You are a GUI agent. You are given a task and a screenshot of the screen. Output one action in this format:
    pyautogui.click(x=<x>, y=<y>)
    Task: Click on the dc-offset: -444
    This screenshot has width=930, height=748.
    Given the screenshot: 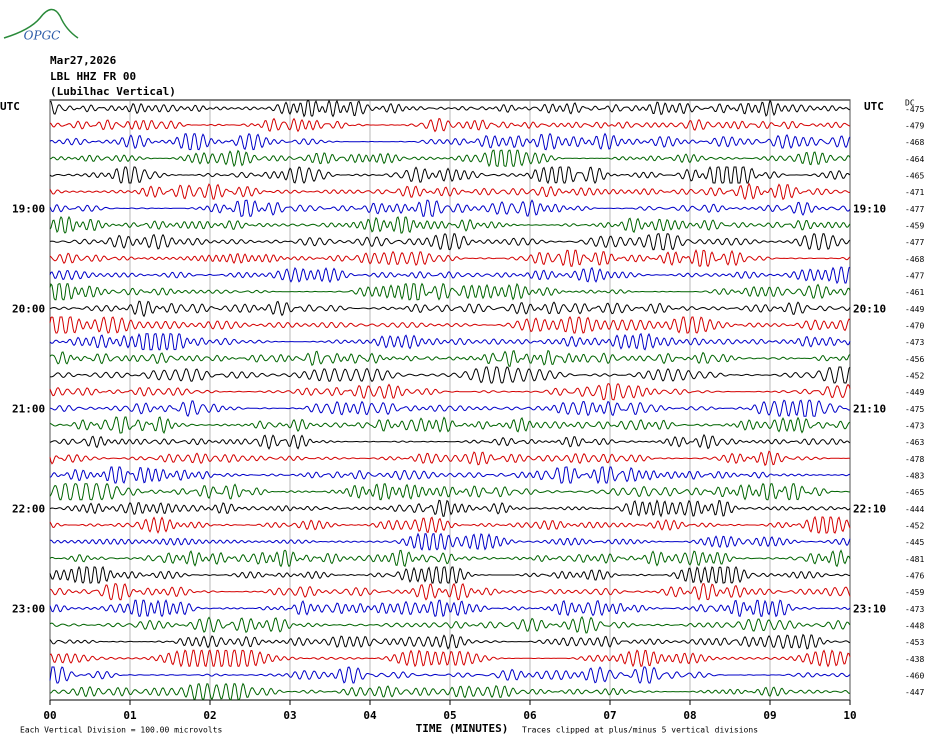 What is the action you would take?
    pyautogui.click(x=914, y=509)
    